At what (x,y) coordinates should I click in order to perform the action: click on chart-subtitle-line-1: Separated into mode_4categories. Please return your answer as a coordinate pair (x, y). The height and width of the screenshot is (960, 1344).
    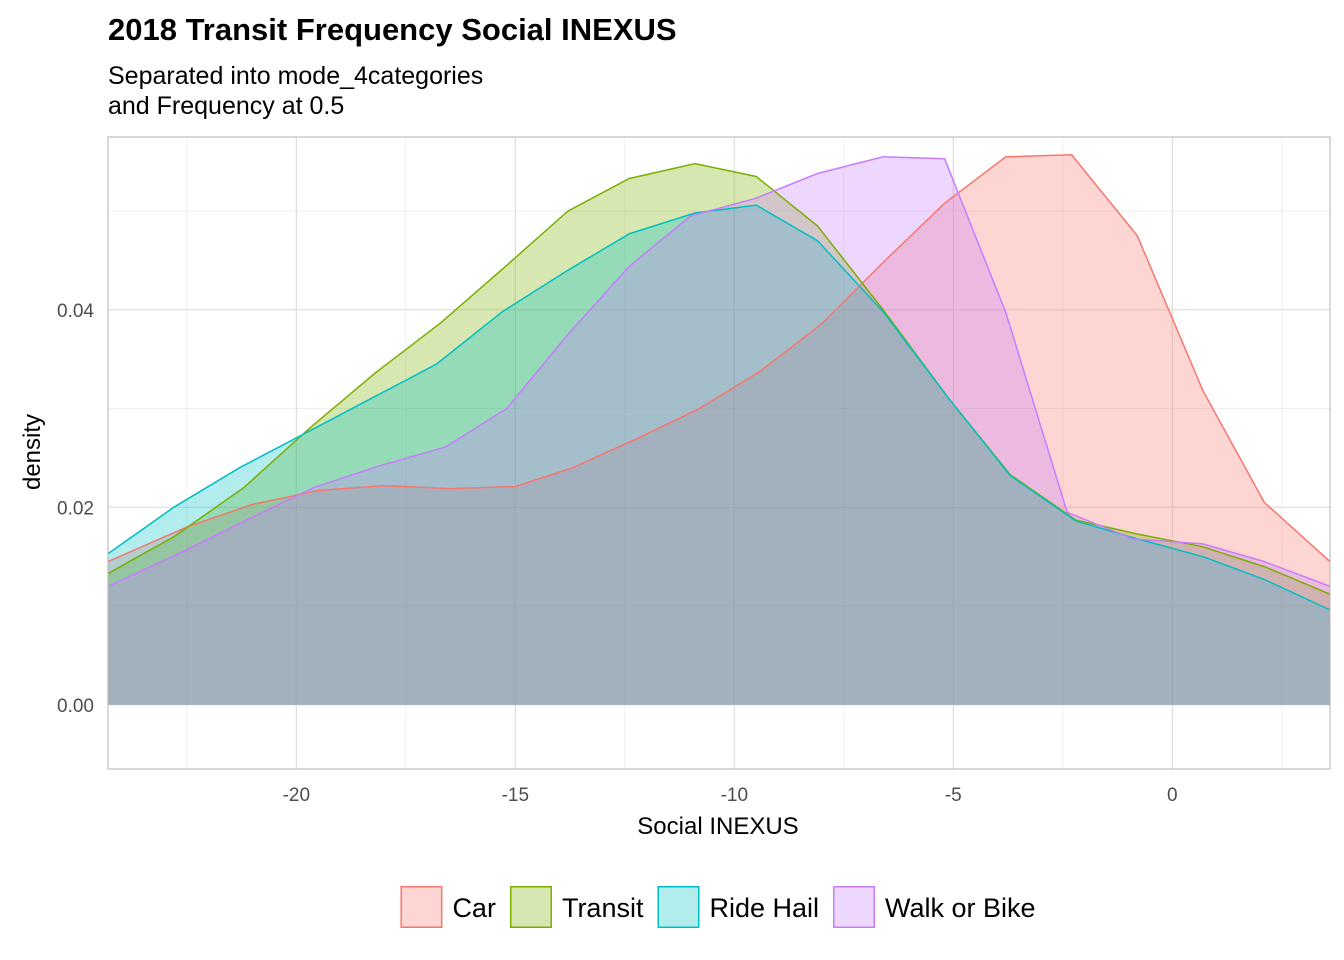
    Looking at the image, I should click on (295, 76).